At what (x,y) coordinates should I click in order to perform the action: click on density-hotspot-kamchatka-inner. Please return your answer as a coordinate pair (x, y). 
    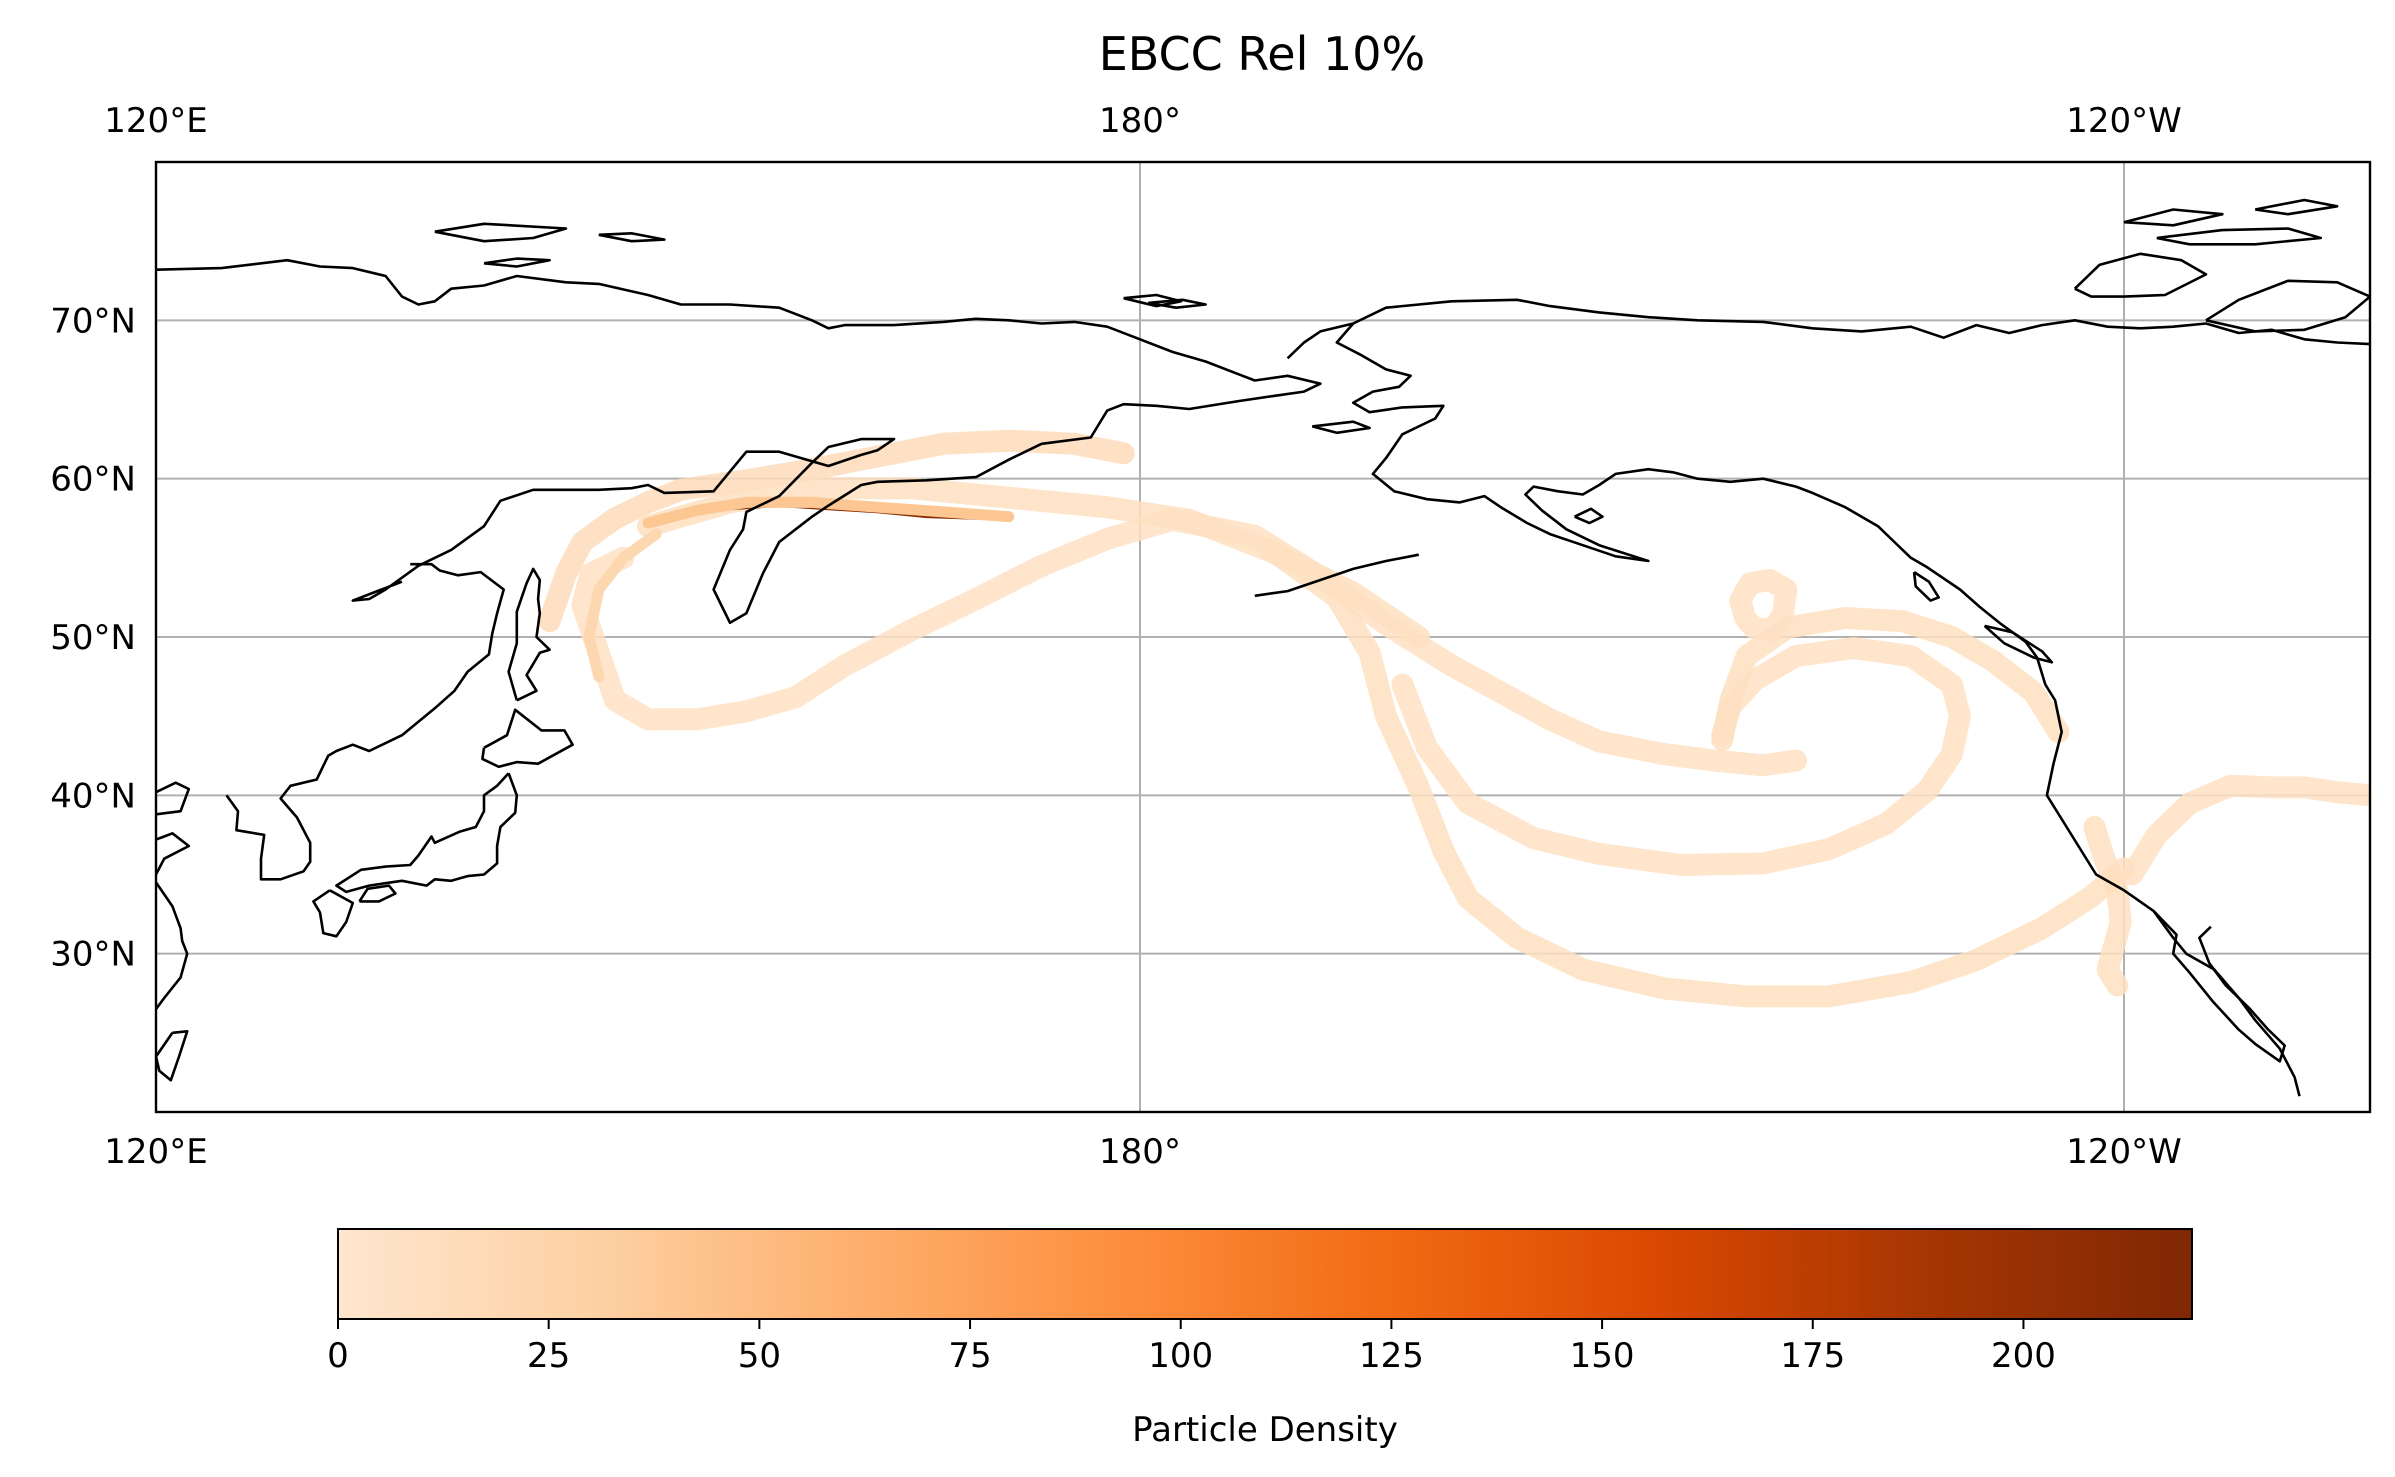
    Looking at the image, I should click on (622, 605).